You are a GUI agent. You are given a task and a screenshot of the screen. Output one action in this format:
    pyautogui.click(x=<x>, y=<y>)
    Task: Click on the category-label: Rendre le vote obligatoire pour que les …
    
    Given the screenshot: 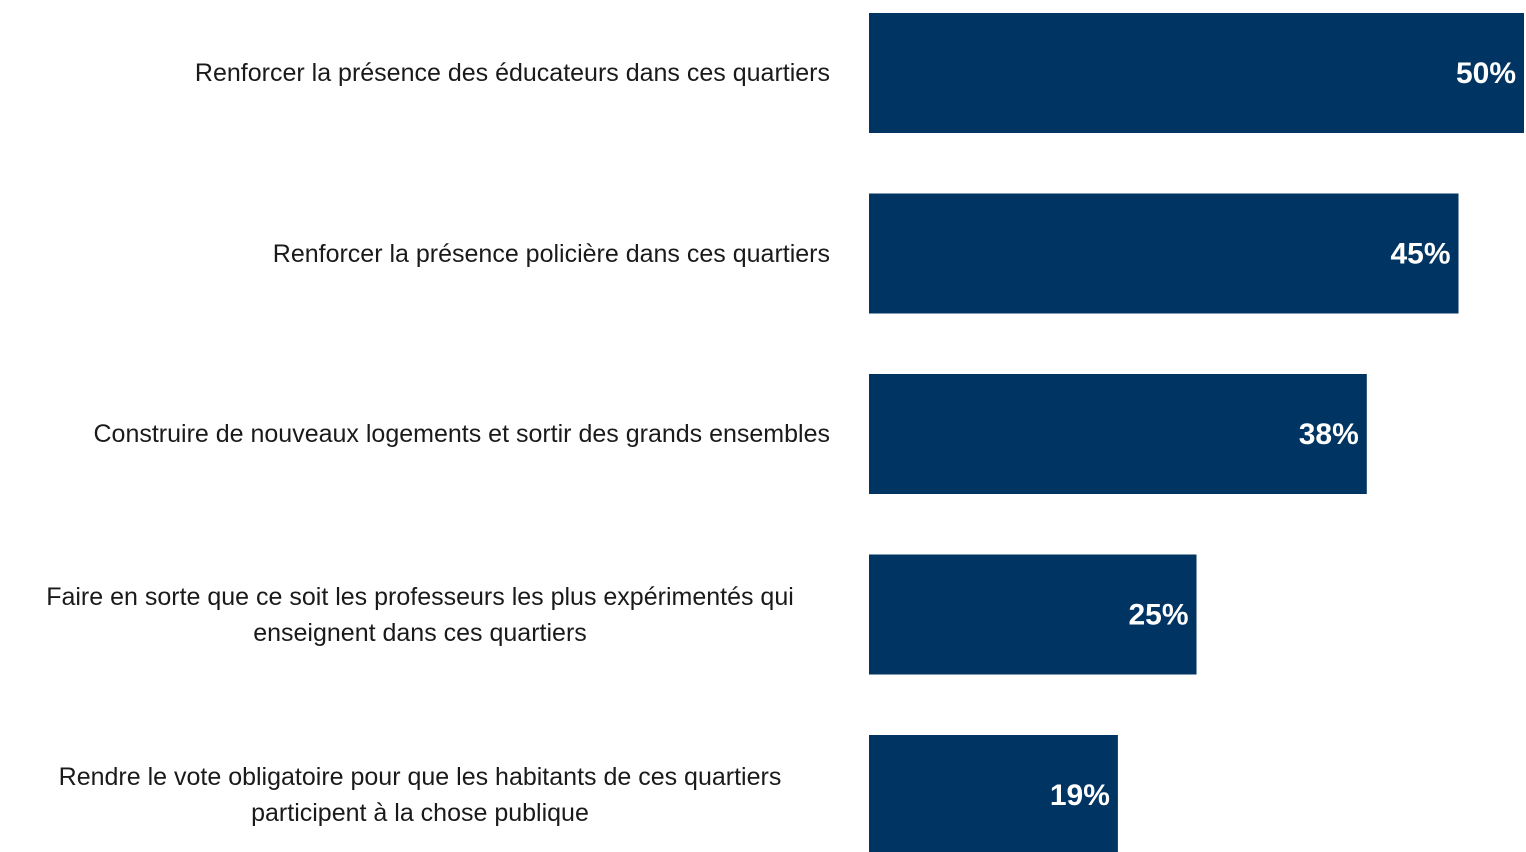 What is the action you would take?
    pyautogui.click(x=420, y=795)
    